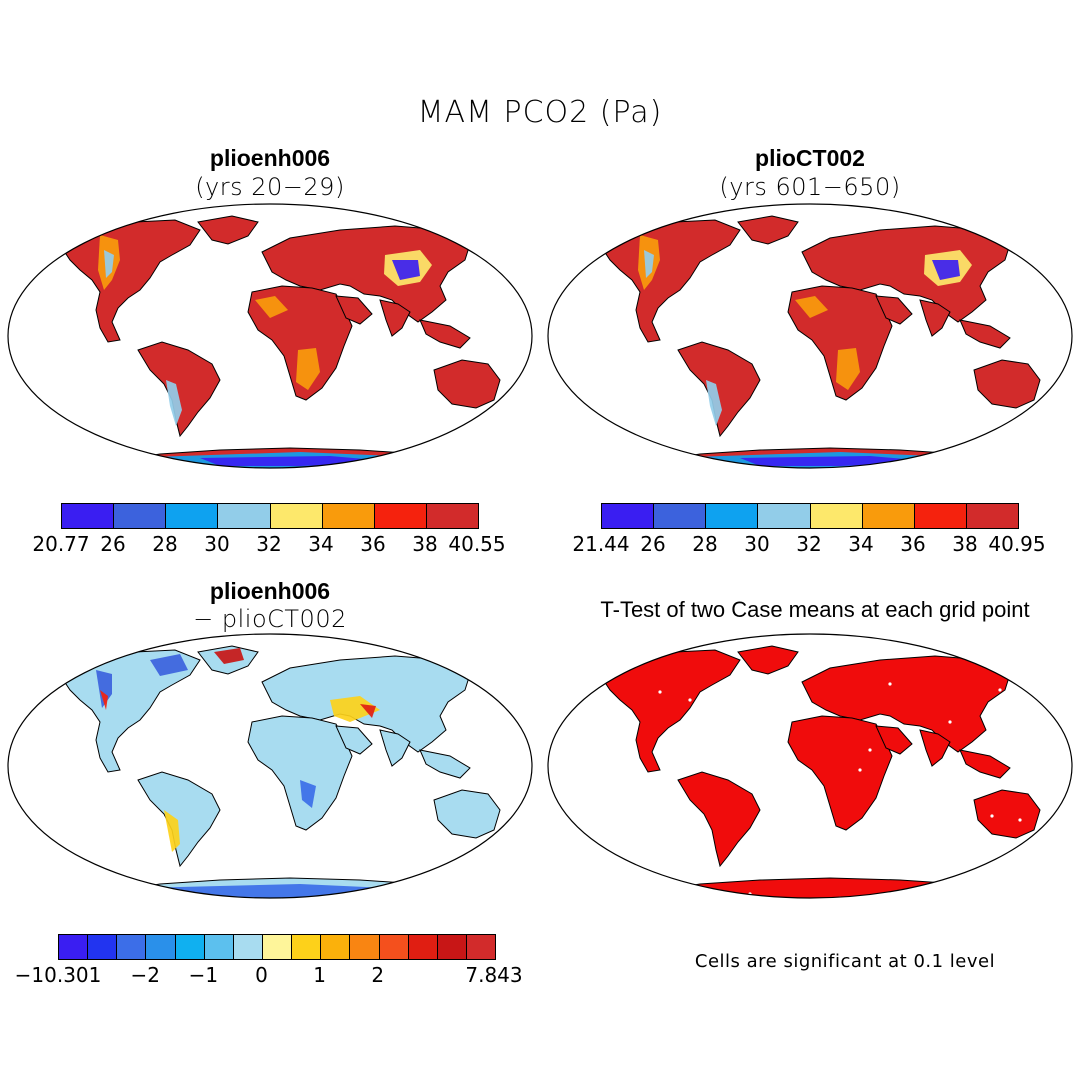 This screenshot has height=1080, width=1080. What do you see at coordinates (494, 975) in the screenshot?
I see `colorbar-tick-label: 7.843` at bounding box center [494, 975].